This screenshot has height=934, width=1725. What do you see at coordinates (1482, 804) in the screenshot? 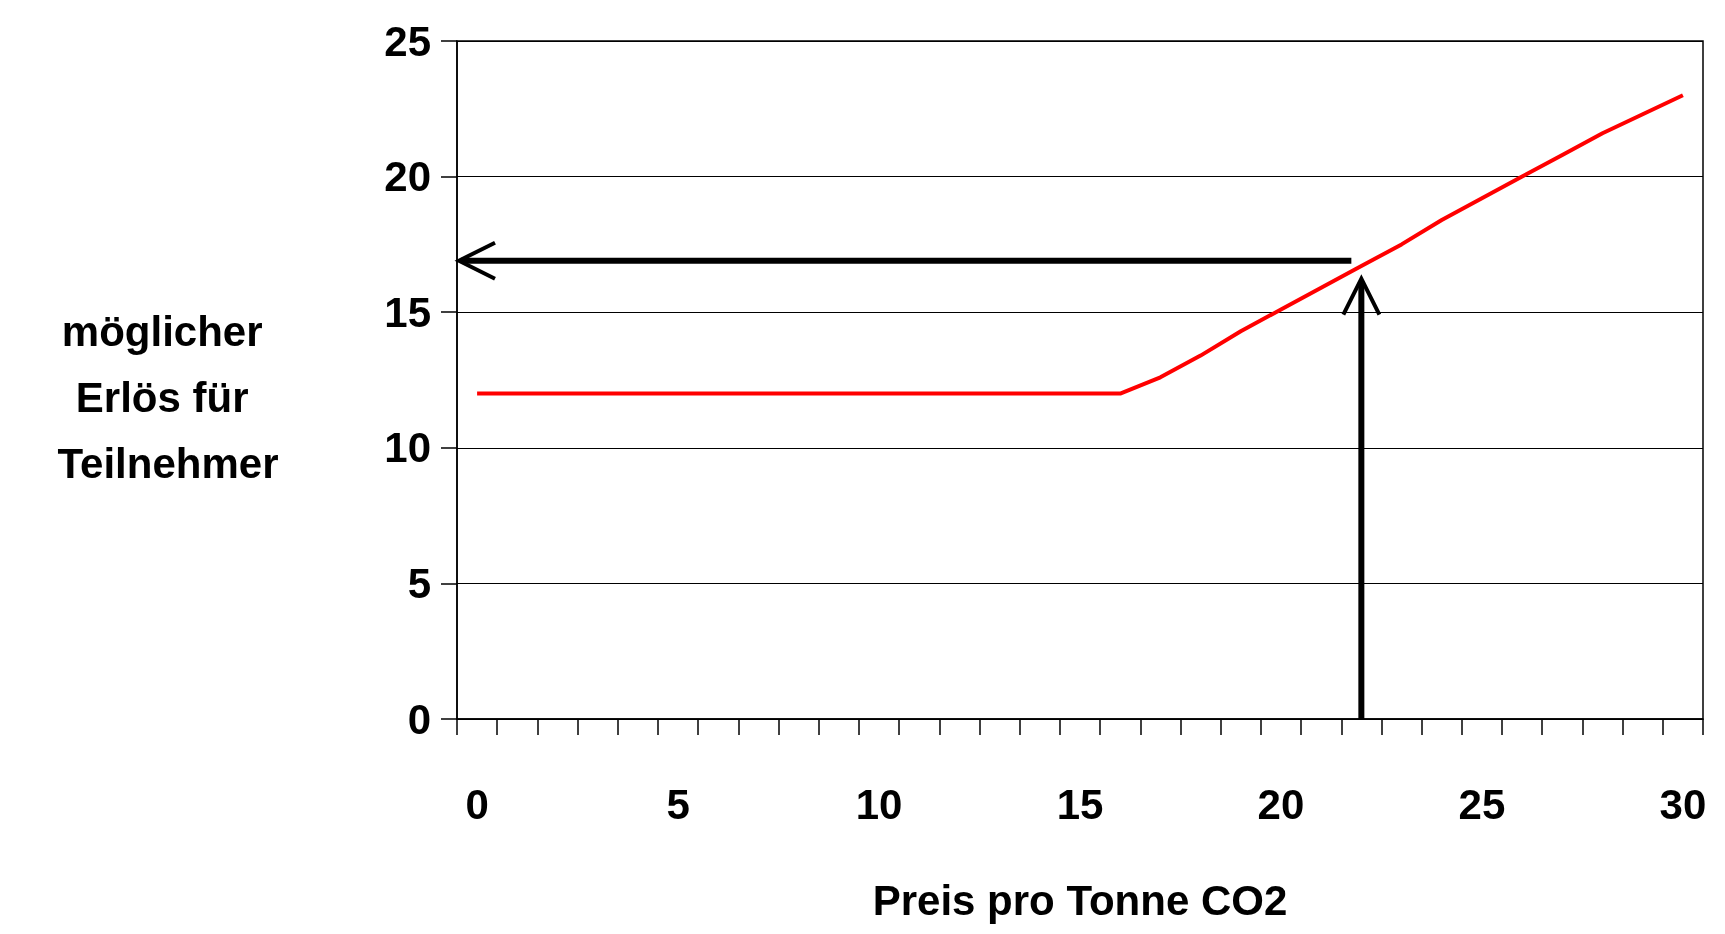
I see `x-tick-label: 25` at bounding box center [1482, 804].